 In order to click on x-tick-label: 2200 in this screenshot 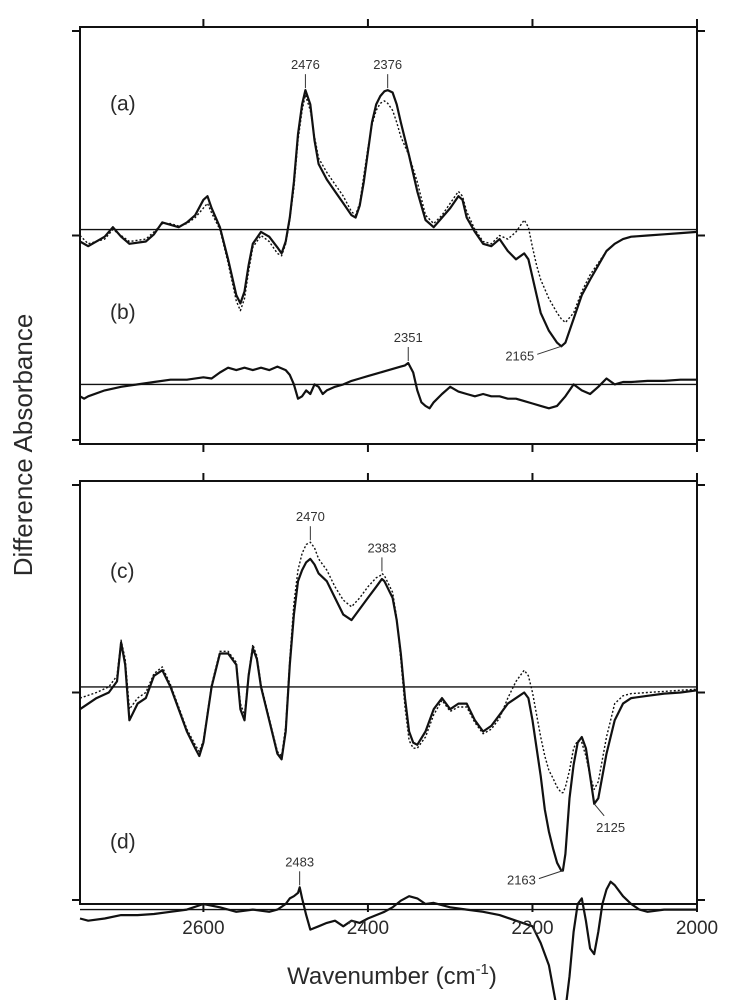, I will do `click(532, 928)`.